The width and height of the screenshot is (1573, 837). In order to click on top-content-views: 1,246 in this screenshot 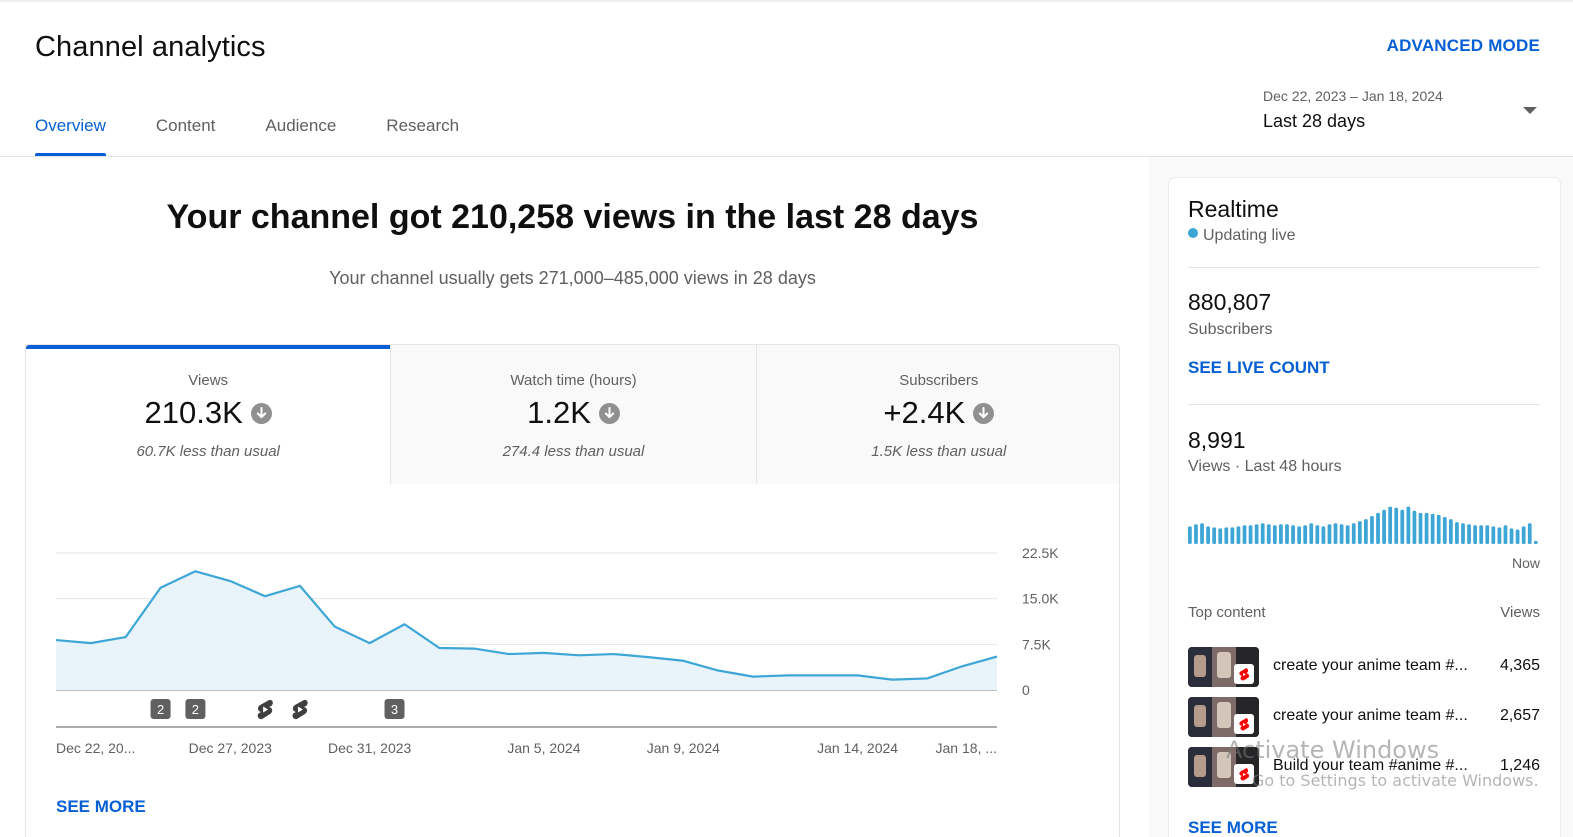, I will do `click(1519, 765)`.